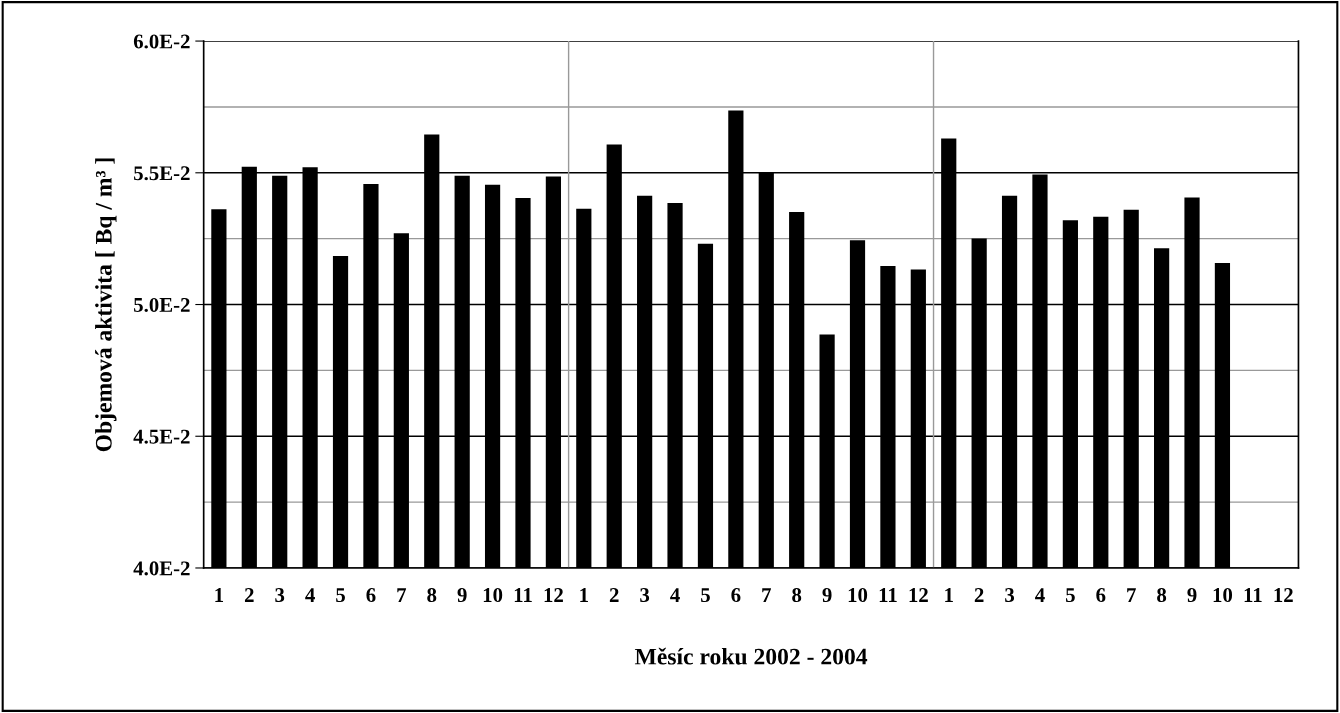 The width and height of the screenshot is (1340, 713). I want to click on y-tick-label: 5.5E-2, so click(162, 173).